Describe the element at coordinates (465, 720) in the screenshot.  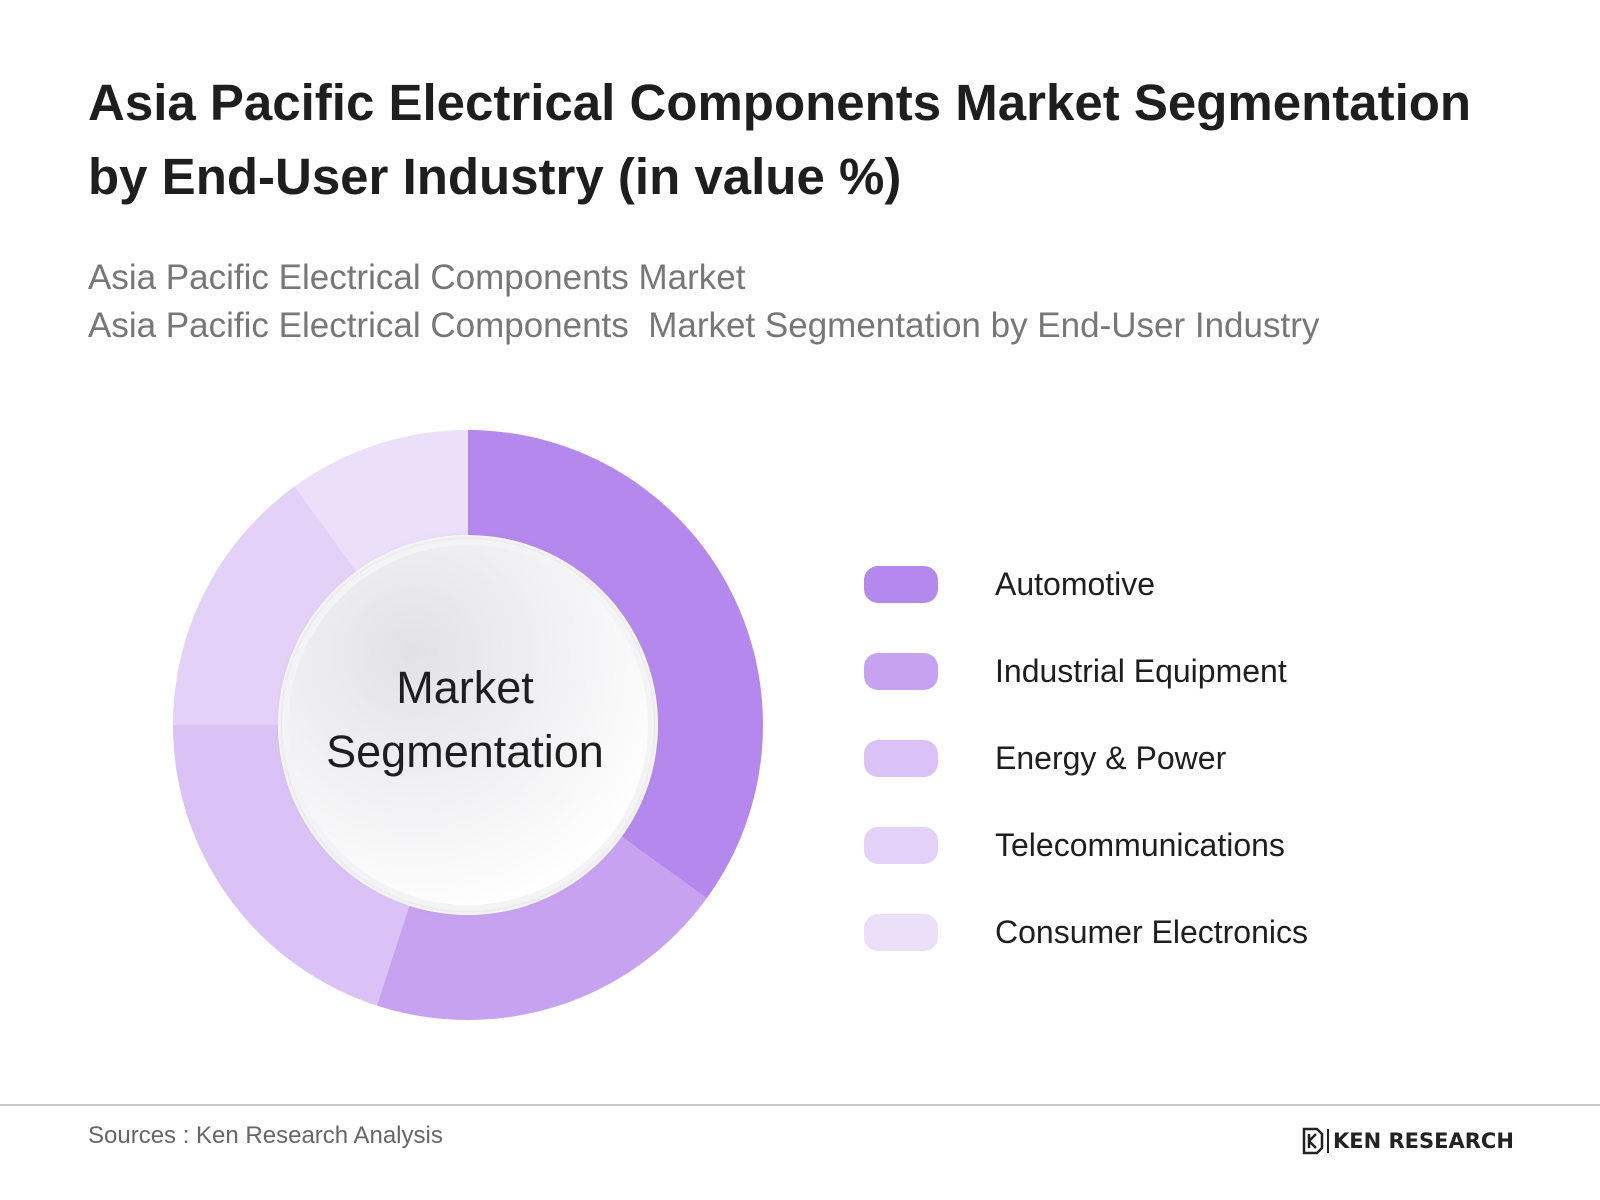
I see `donut-center-label: Market Segmentation` at that location.